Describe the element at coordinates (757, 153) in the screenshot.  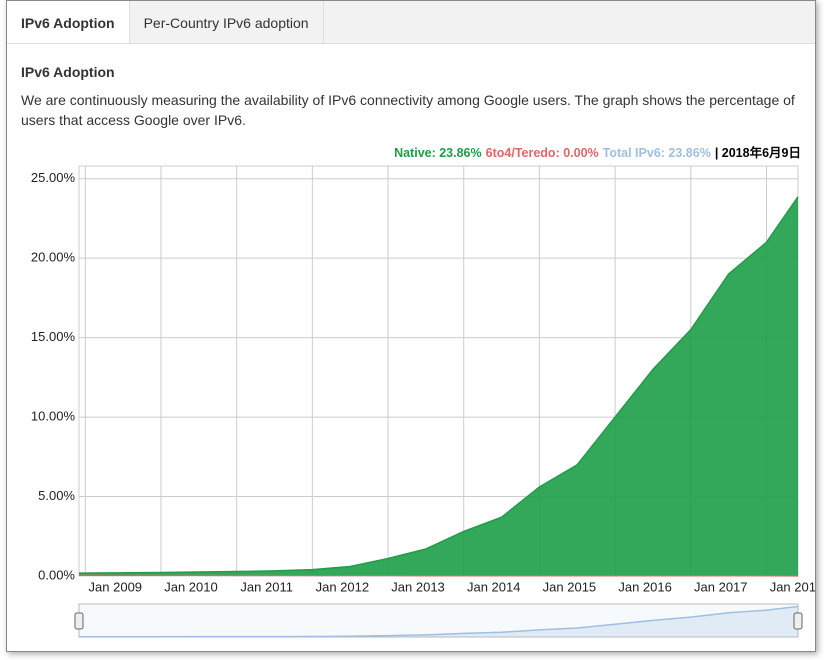
I see `legend-item: | 2018年6月9日` at that location.